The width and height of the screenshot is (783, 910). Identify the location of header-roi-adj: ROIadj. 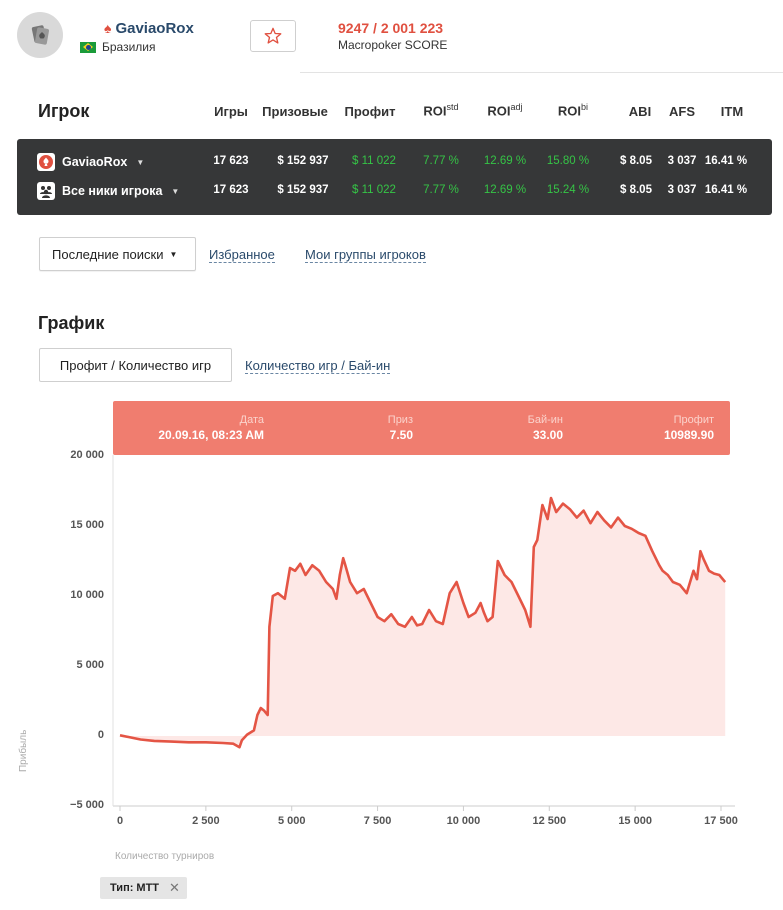
(505, 110).